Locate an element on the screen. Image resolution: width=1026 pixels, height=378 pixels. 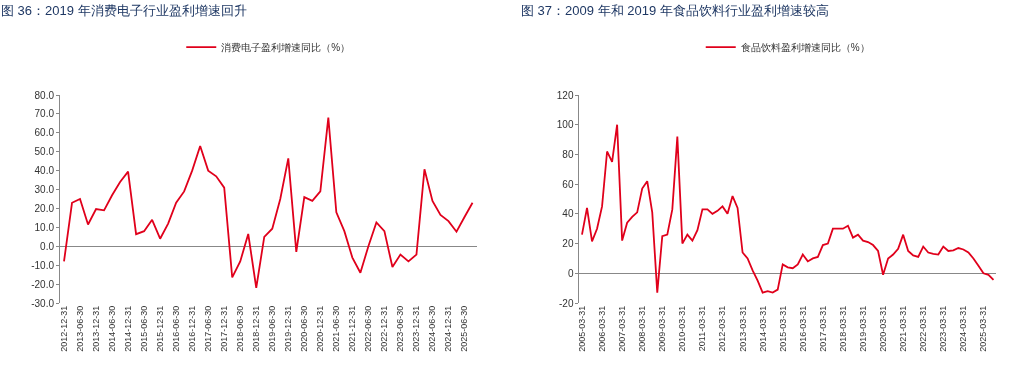
x-tick-label: 2022-03-31 is located at coordinates (923, 328).